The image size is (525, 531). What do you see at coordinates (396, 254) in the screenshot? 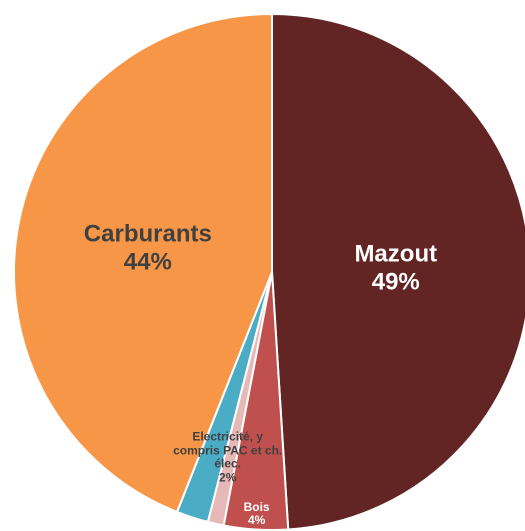
I see `slice-name: Mazout` at bounding box center [396, 254].